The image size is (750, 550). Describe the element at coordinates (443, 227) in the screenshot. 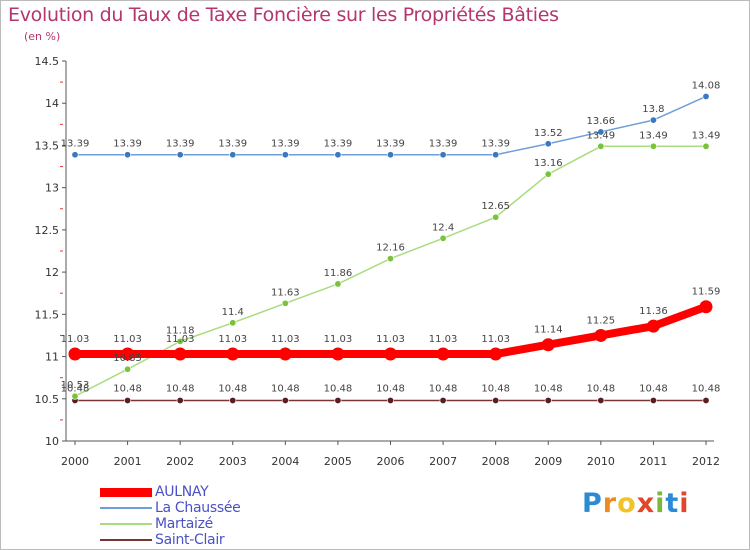

I see `data-label-martaize: 12.4` at that location.